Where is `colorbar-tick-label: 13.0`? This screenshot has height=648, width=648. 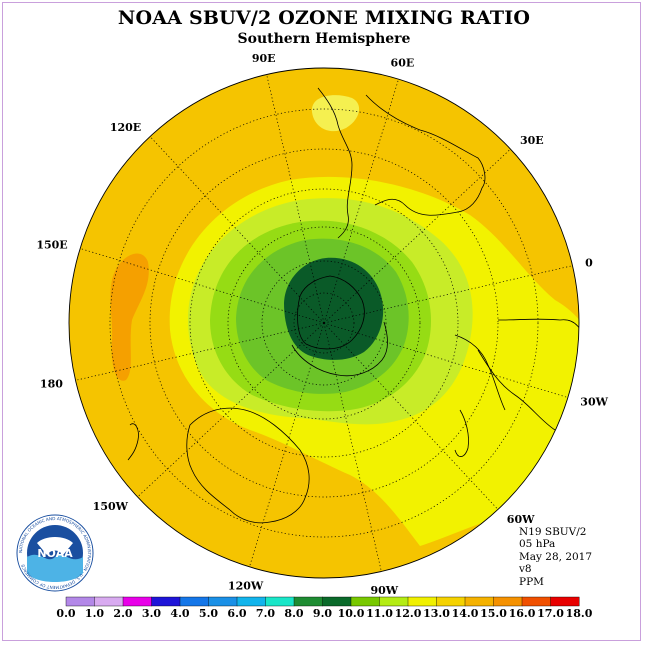
colorbar-tick-label: 13.0 is located at coordinates (436, 613).